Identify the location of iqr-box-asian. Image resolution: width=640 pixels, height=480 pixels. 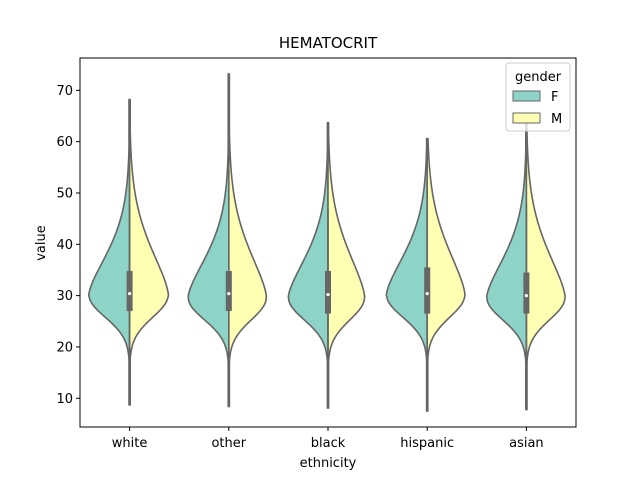
(526, 293).